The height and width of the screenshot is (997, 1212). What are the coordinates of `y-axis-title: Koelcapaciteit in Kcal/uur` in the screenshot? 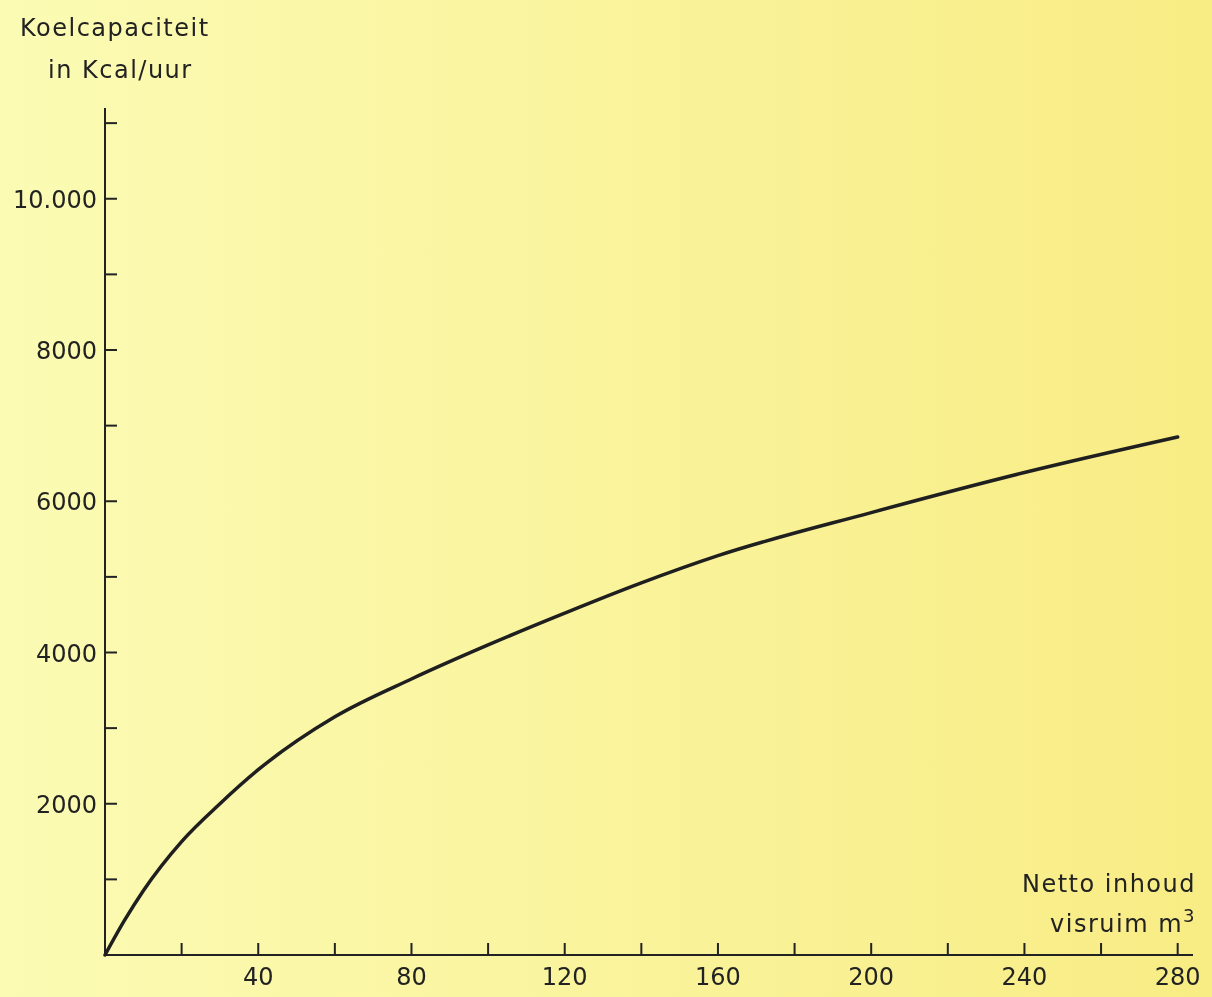 It's located at (115, 49).